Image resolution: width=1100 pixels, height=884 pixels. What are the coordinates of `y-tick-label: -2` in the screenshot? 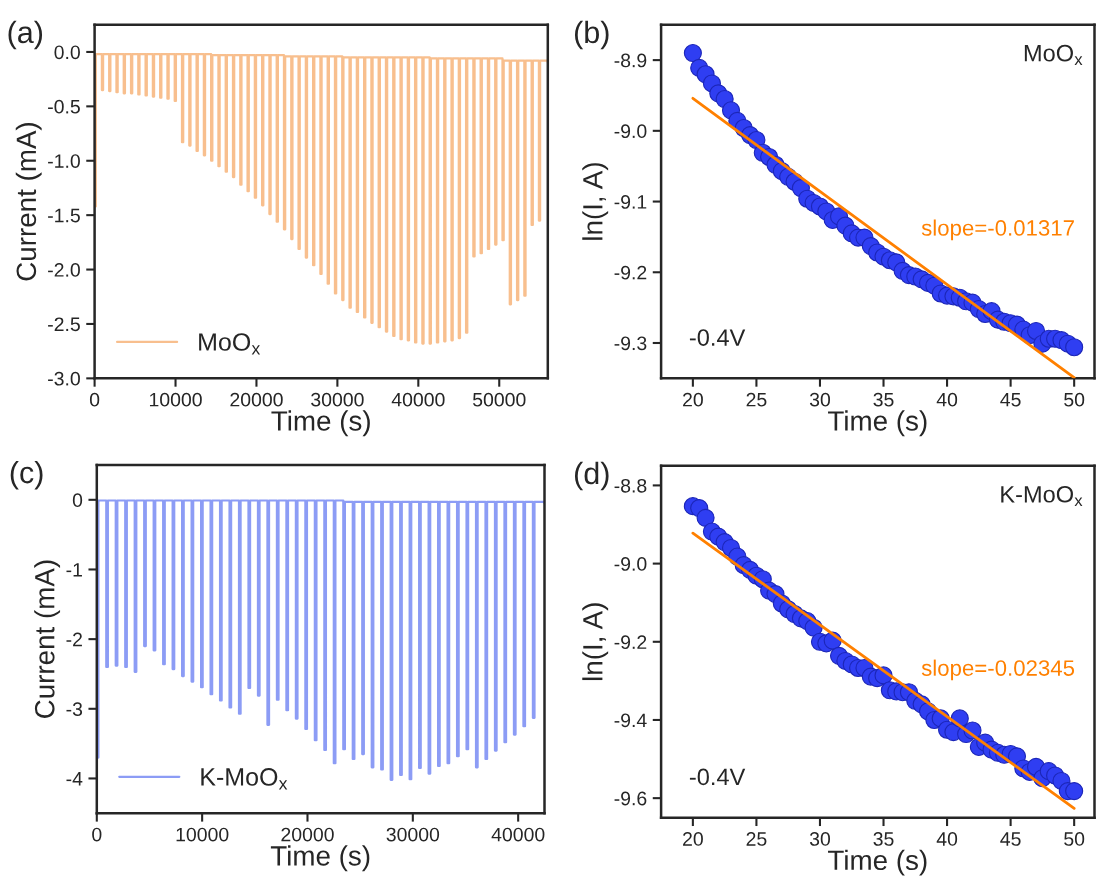 It's located at (74, 639).